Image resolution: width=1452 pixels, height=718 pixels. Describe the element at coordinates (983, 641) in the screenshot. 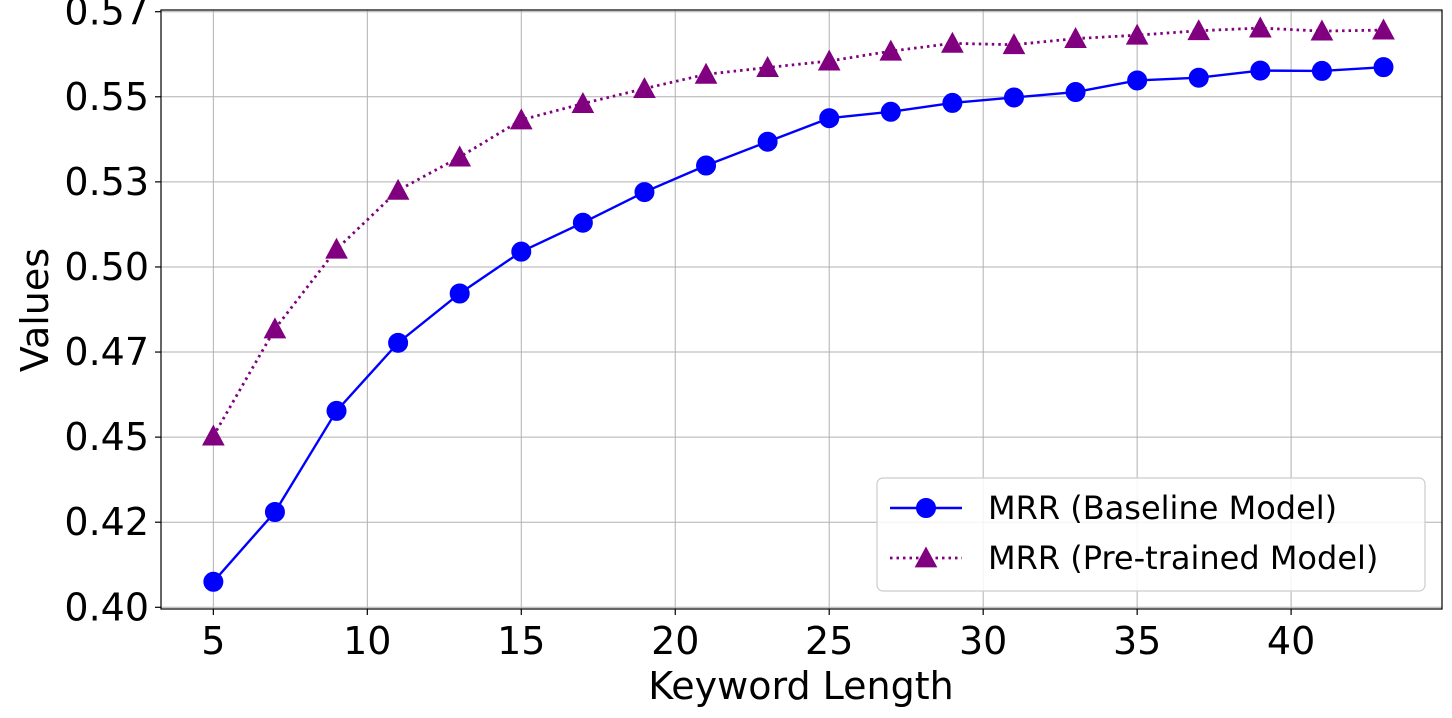

I see `x-tick-label: 30` at that location.